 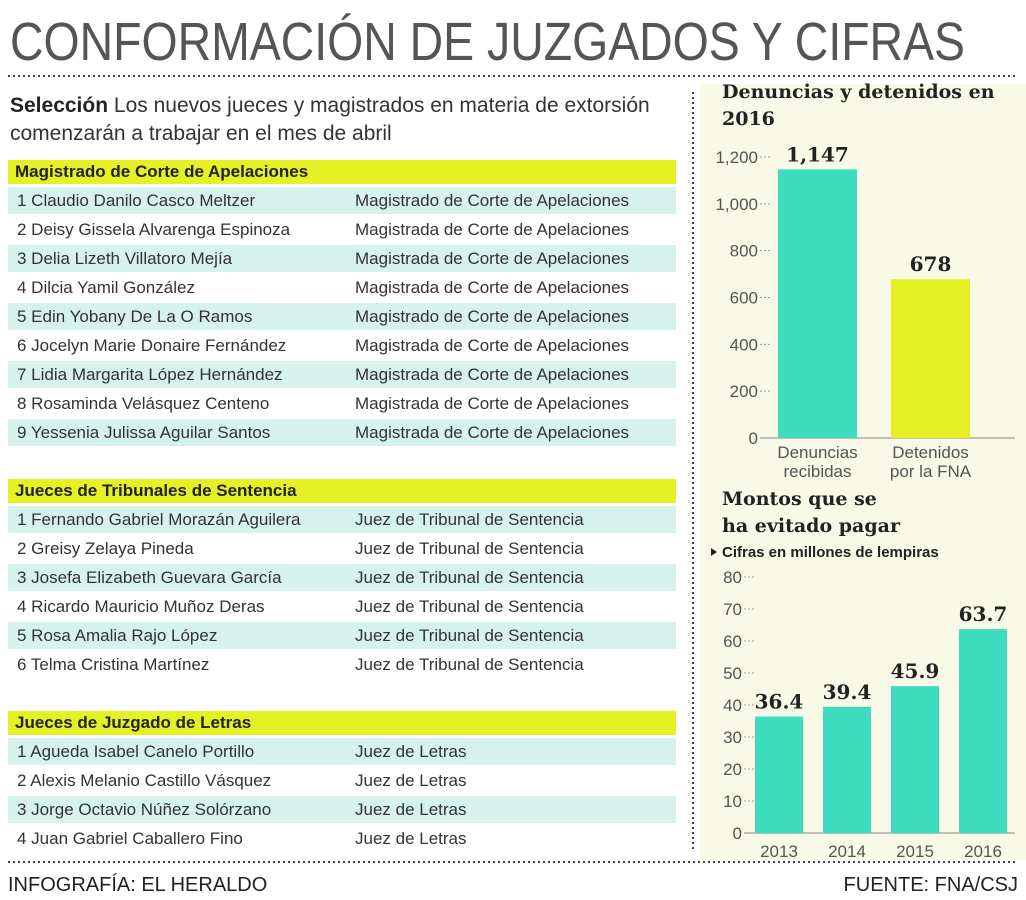 What do you see at coordinates (983, 851) in the screenshot?
I see `x-tick-label: 2016` at bounding box center [983, 851].